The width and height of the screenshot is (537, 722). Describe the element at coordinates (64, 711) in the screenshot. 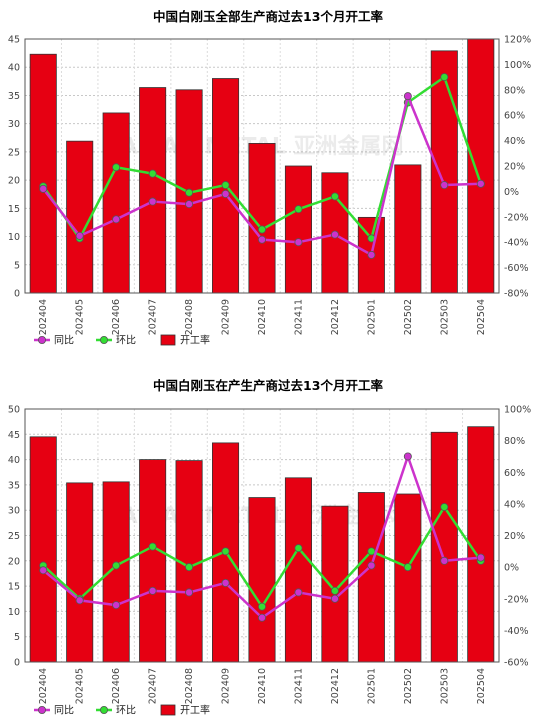

I see `legend-label: 同比` at that location.